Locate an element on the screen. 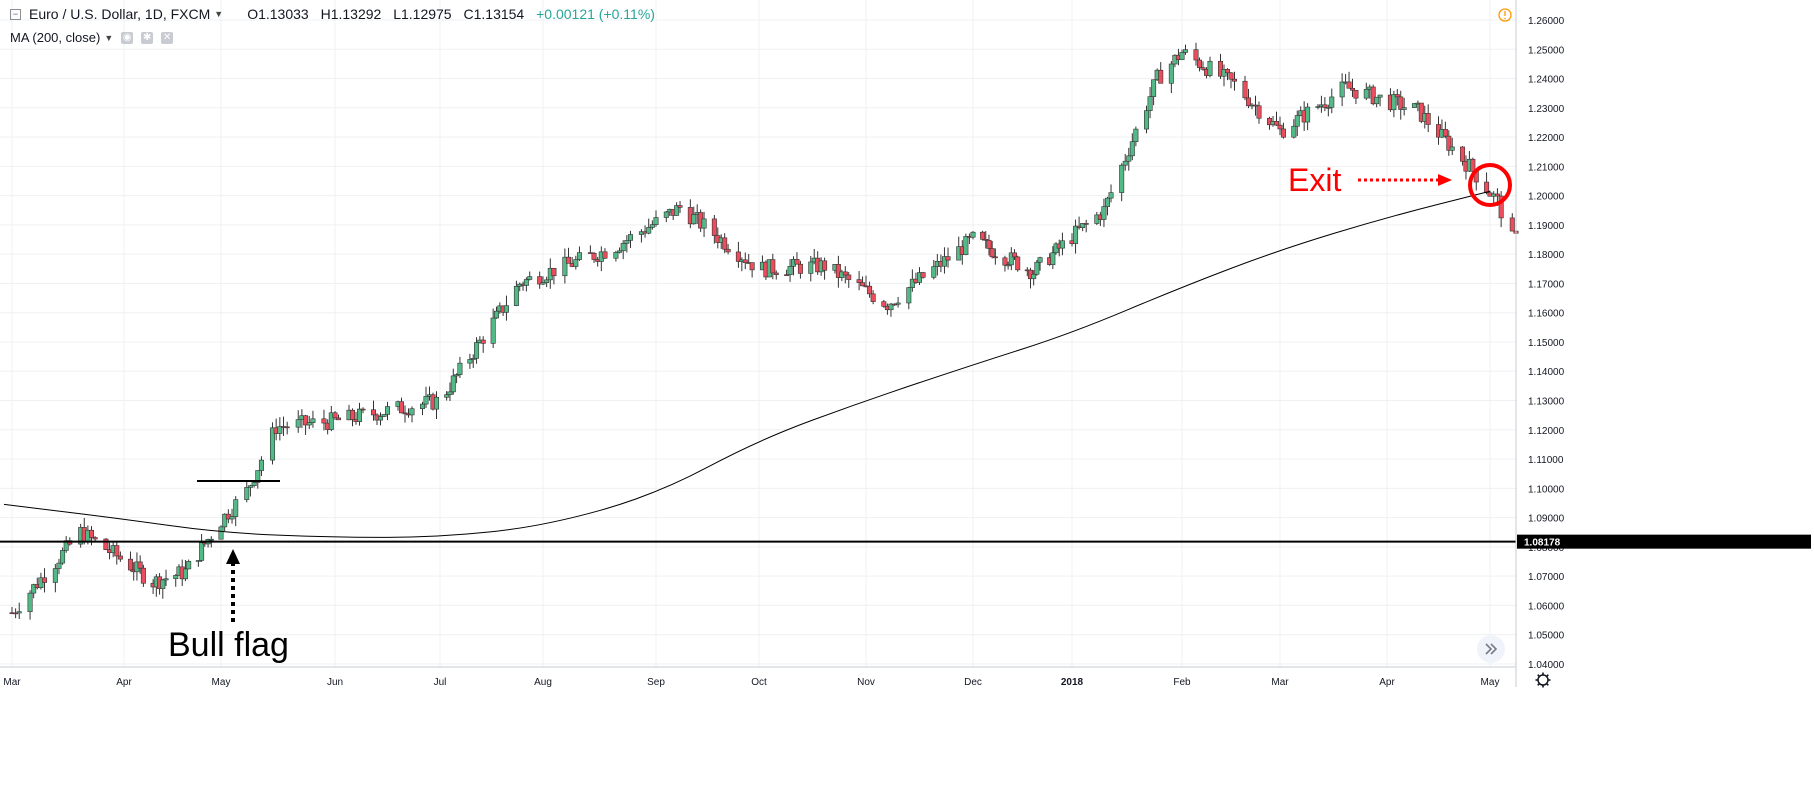 The image size is (1814, 803). x-tick-label: Dec is located at coordinates (973, 682).